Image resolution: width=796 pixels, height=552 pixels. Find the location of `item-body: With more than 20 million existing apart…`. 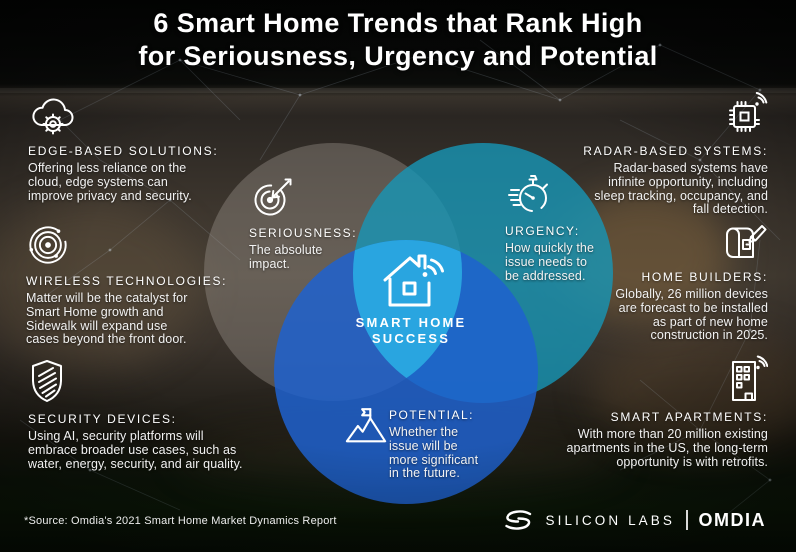

item-body: With more than 20 million existing apart… is located at coordinates (667, 448).